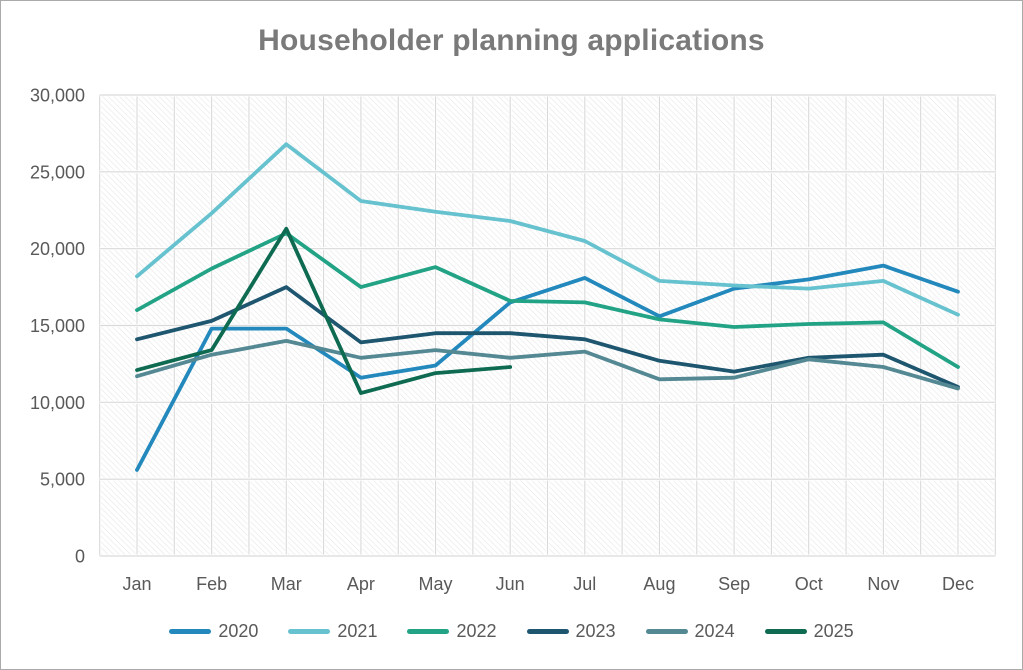 The width and height of the screenshot is (1023, 670). I want to click on legend-label: 2021, so click(357, 631).